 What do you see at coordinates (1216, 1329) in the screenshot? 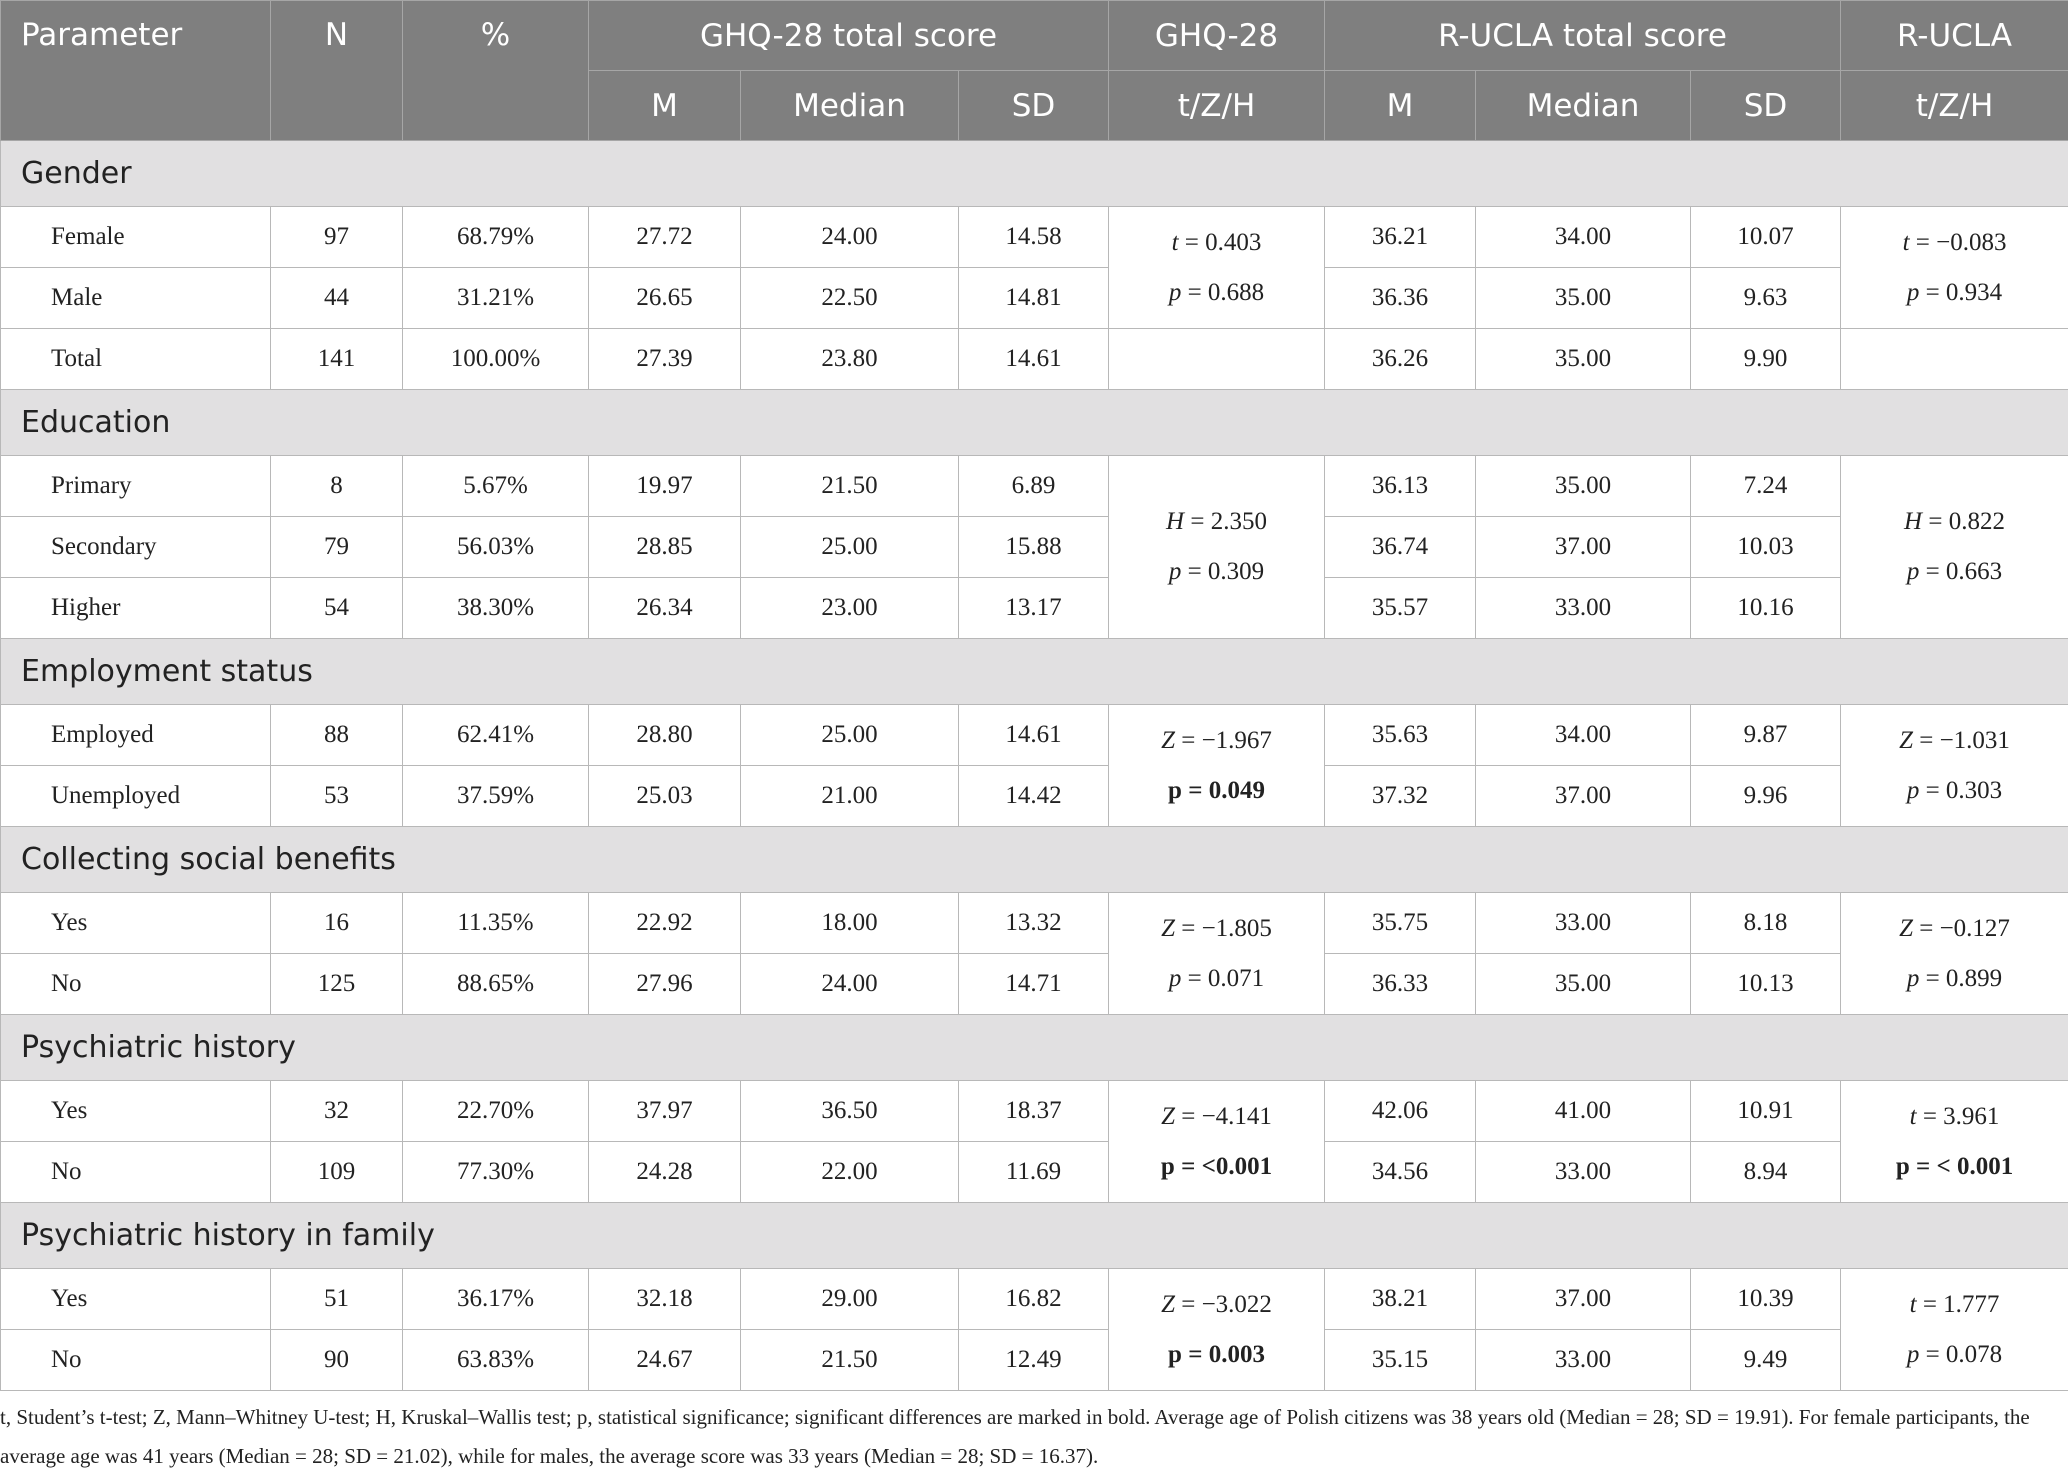
I see `test-cell: Z = −3.022 p = 0.003` at bounding box center [1216, 1329].